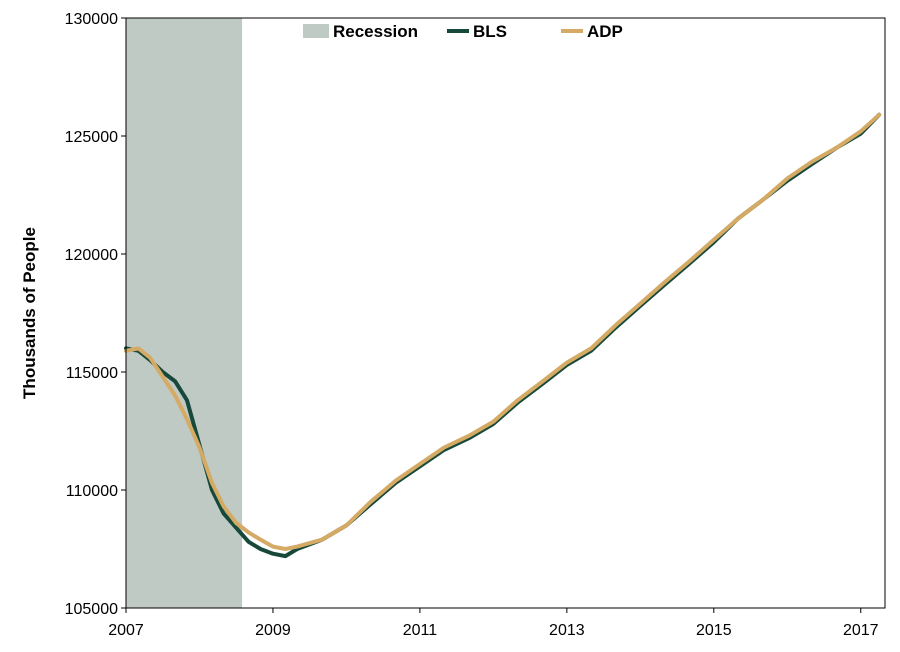  I want to click on x-tick-label: 2009, so click(273, 630).